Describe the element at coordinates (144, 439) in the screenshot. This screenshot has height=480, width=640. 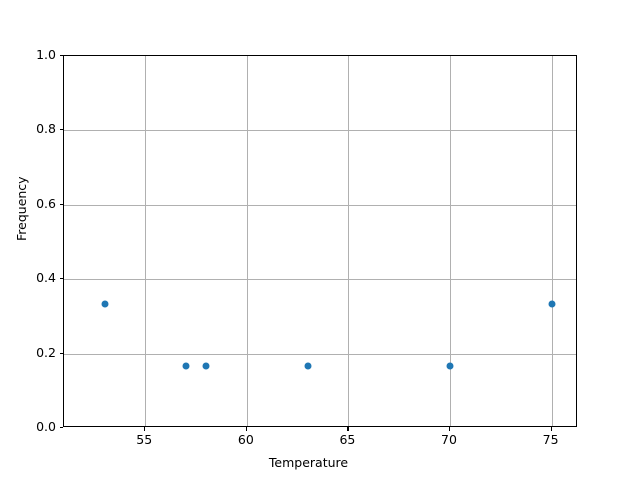
I see `x-tick-label: 55` at that location.